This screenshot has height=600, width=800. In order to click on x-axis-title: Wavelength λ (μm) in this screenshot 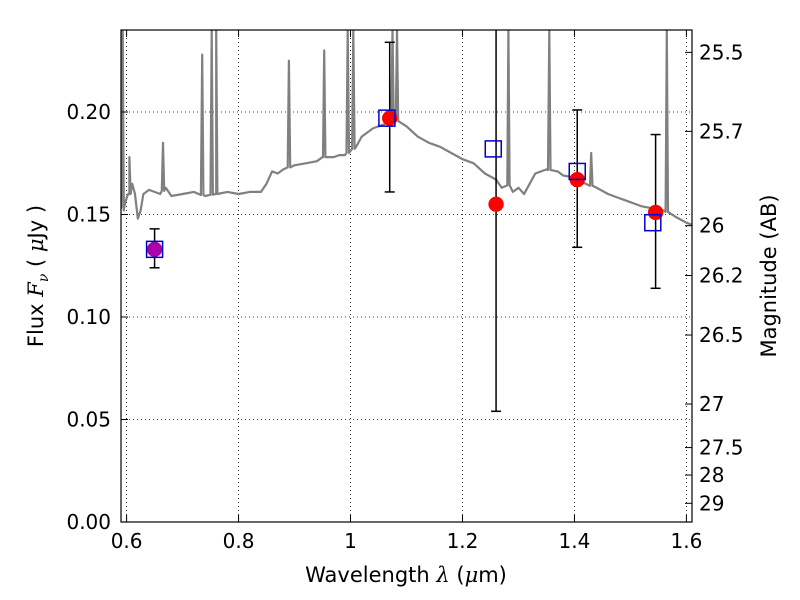, I will do `click(406, 575)`.